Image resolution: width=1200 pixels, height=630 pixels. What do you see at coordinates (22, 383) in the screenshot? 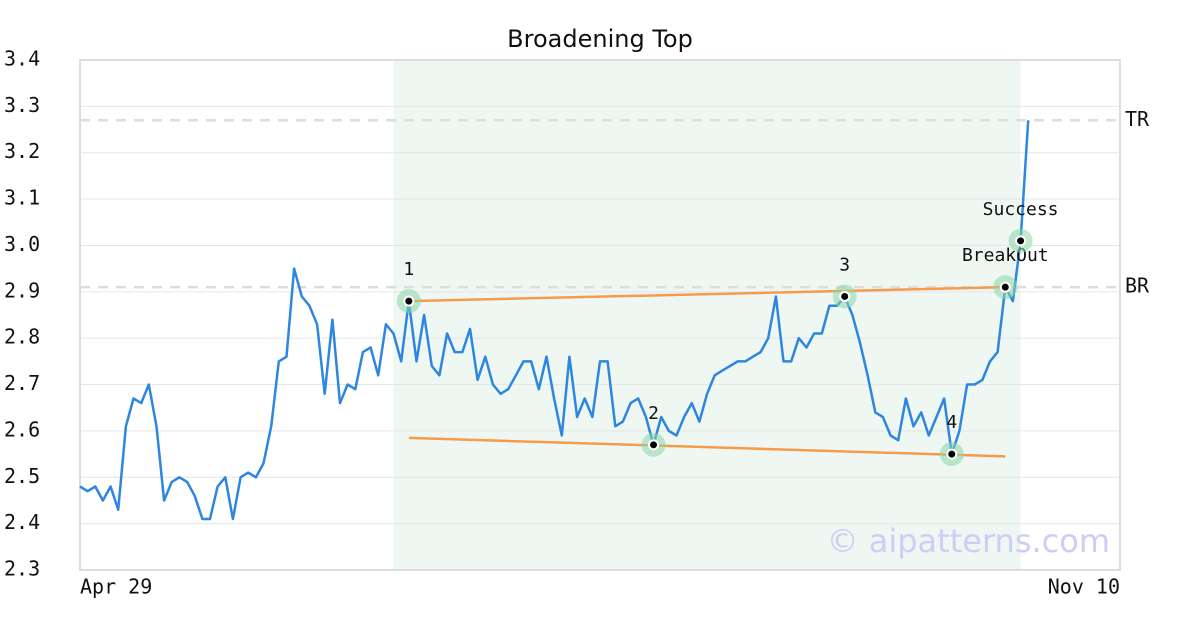
I see `y-tick-label: 2.7` at bounding box center [22, 383].